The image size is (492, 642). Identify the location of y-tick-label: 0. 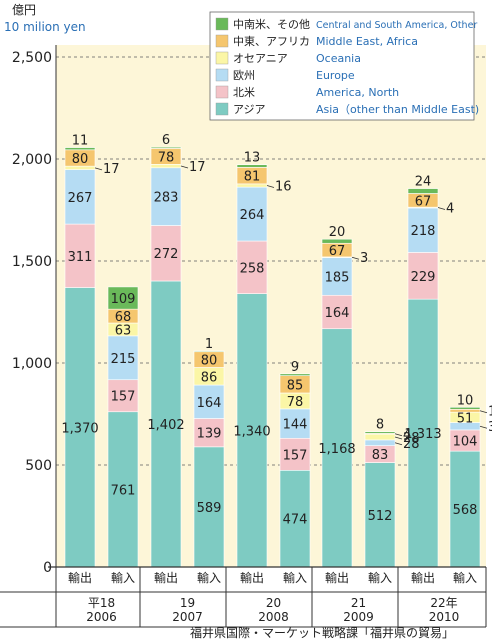
(47, 568).